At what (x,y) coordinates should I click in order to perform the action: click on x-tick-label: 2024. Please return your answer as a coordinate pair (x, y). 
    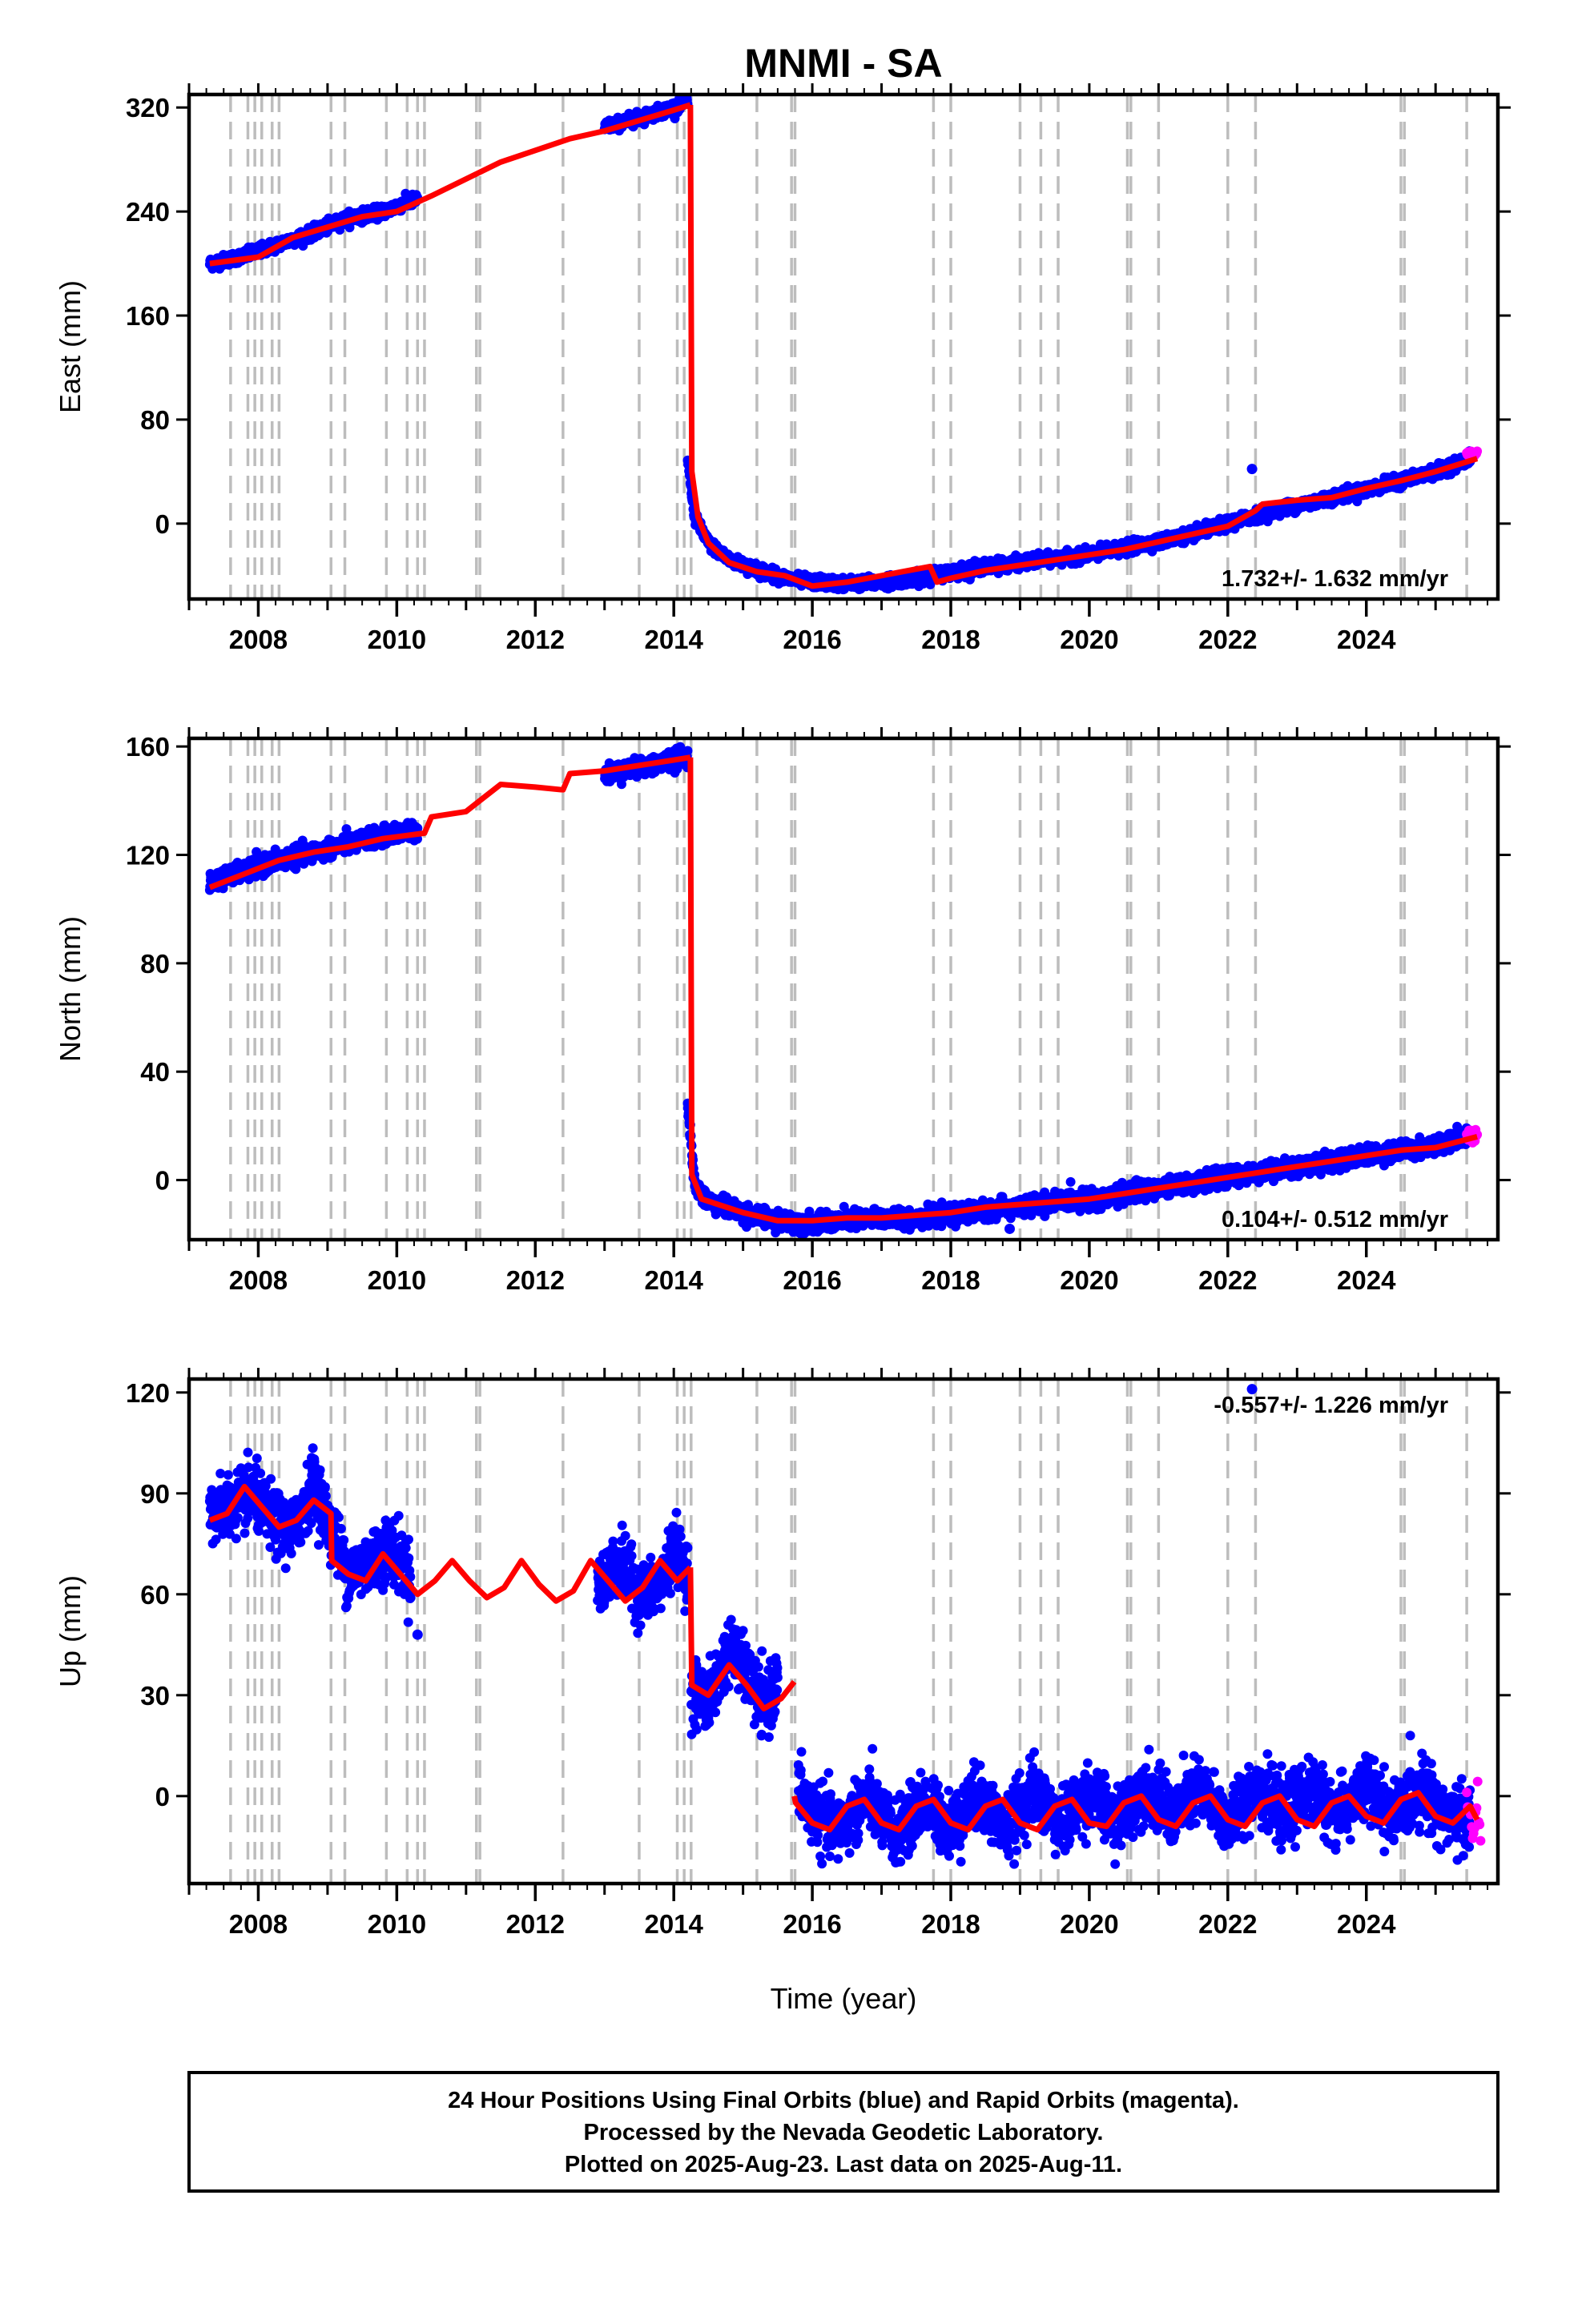
    Looking at the image, I should click on (1366, 639).